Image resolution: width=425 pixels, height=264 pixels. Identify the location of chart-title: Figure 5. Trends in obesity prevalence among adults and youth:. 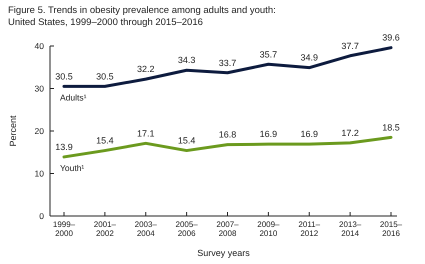
(142, 10).